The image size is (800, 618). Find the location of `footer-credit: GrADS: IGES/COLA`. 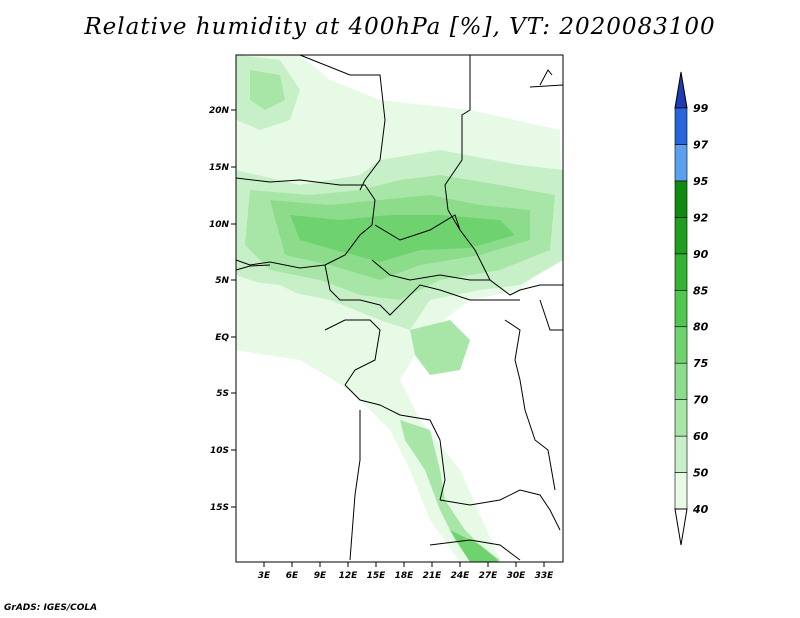

footer-credit: GrADS: IGES/COLA is located at coordinates (51, 608).